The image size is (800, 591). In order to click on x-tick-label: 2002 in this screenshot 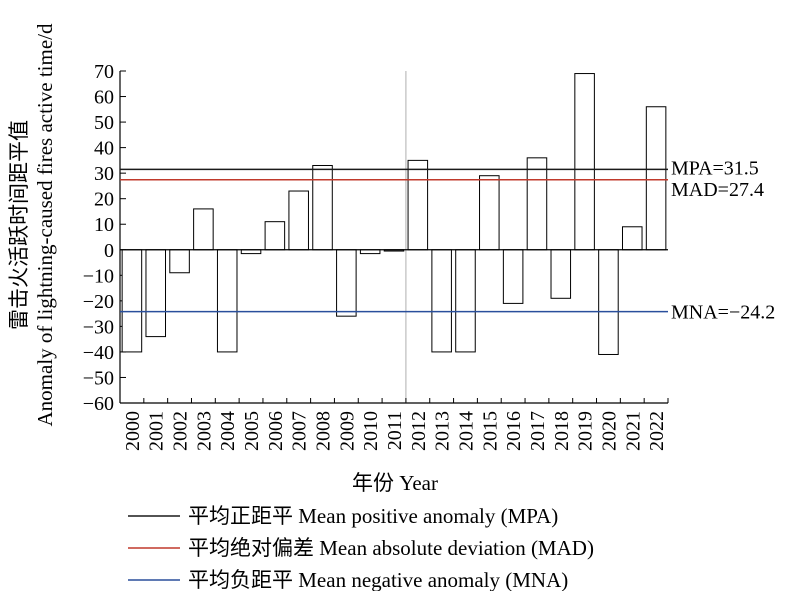, I will do `click(181, 431)`.